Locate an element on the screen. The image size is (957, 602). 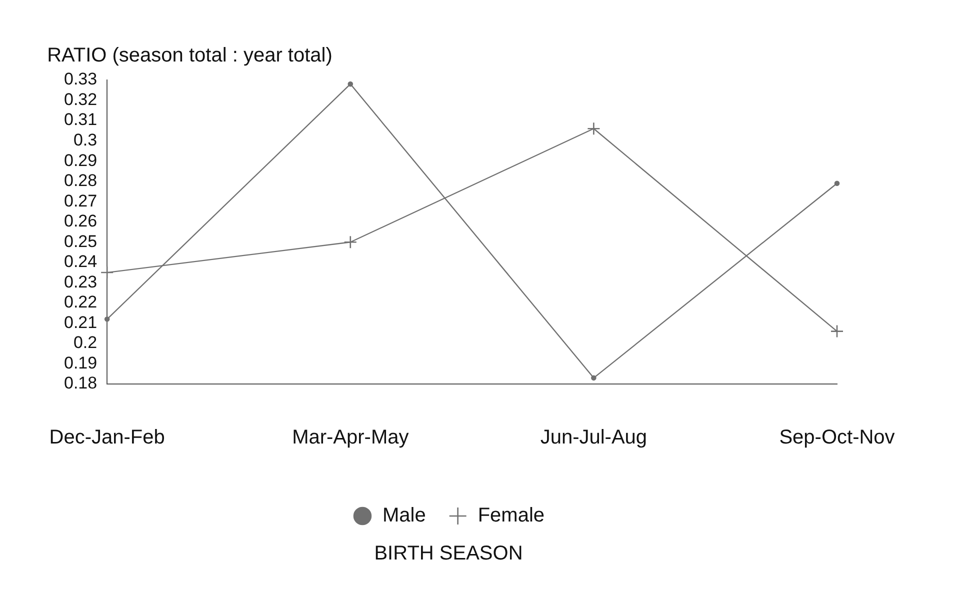
y-tick-label: 0.33 is located at coordinates (81, 79).